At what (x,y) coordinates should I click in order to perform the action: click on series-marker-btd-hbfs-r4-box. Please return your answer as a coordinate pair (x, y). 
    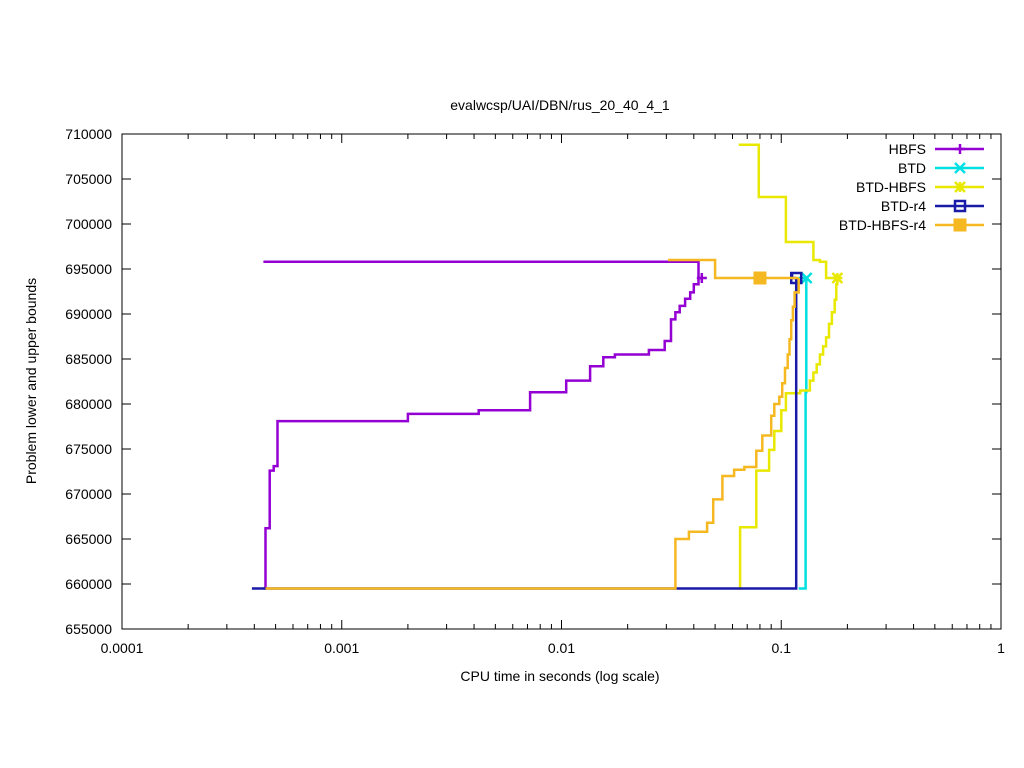
    Looking at the image, I should click on (760, 278).